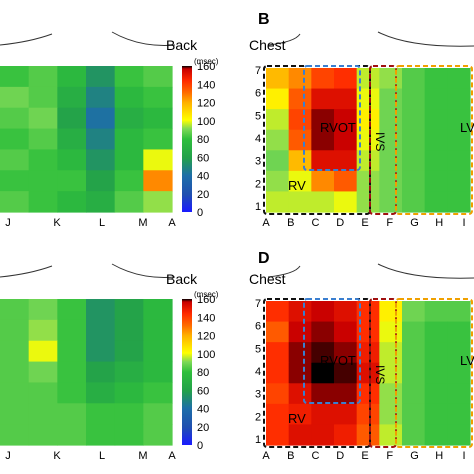 This screenshot has width=474, height=474. I want to click on x-tick-top_right-0: A, so click(266, 223).